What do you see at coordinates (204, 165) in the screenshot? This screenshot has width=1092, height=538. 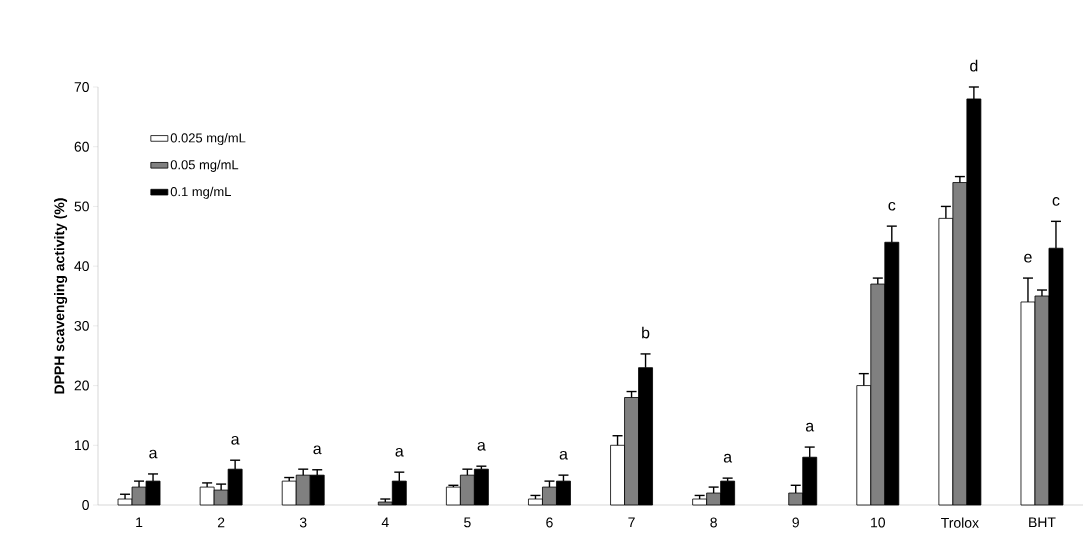 I see `legend-label: 0.05 mg/mL` at bounding box center [204, 165].